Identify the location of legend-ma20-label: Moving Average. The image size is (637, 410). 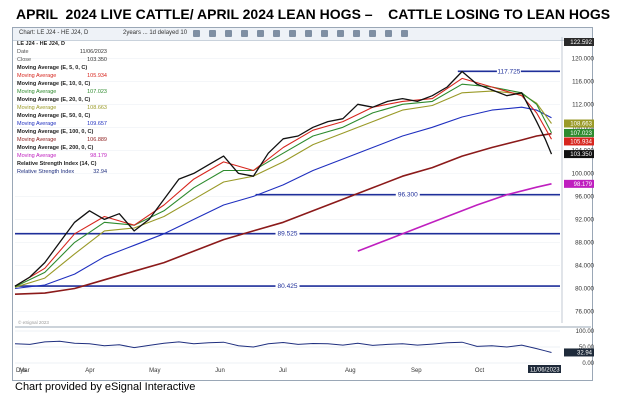
(37, 108).